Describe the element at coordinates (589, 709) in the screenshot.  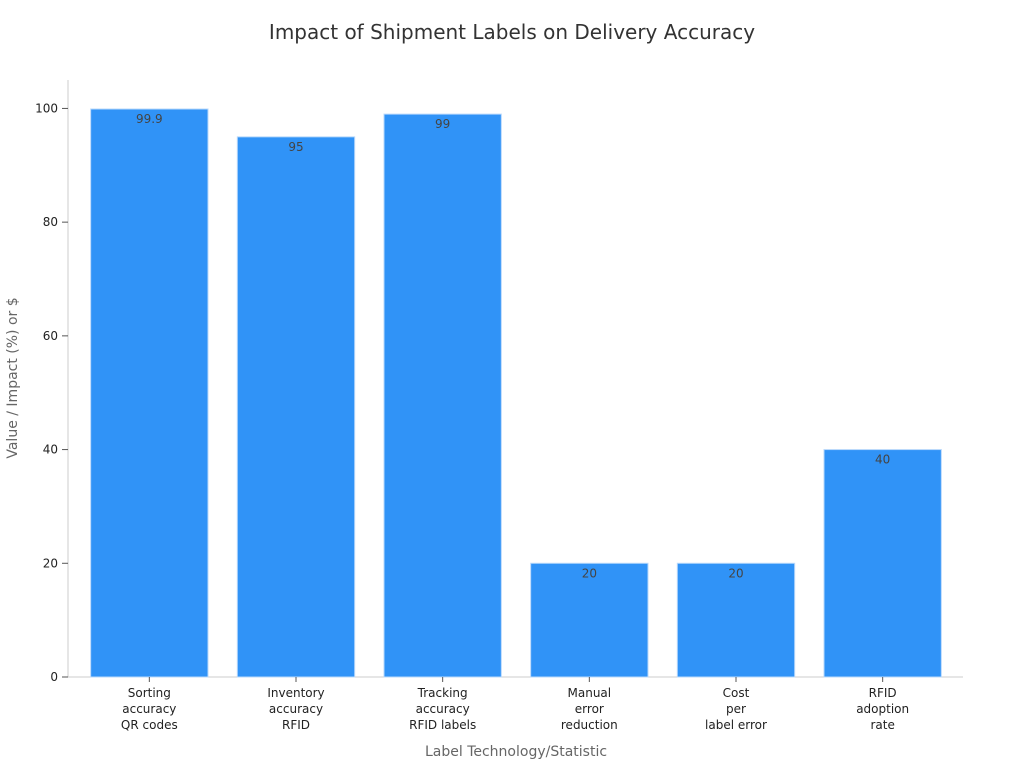
I see `x-category-label: Manual error reduction` at that location.